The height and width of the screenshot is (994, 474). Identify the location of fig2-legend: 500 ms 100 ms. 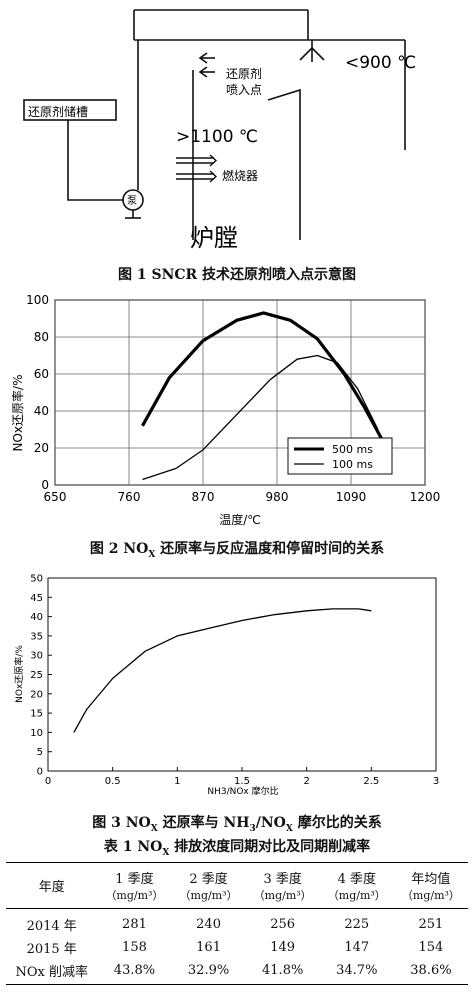
(340, 456).